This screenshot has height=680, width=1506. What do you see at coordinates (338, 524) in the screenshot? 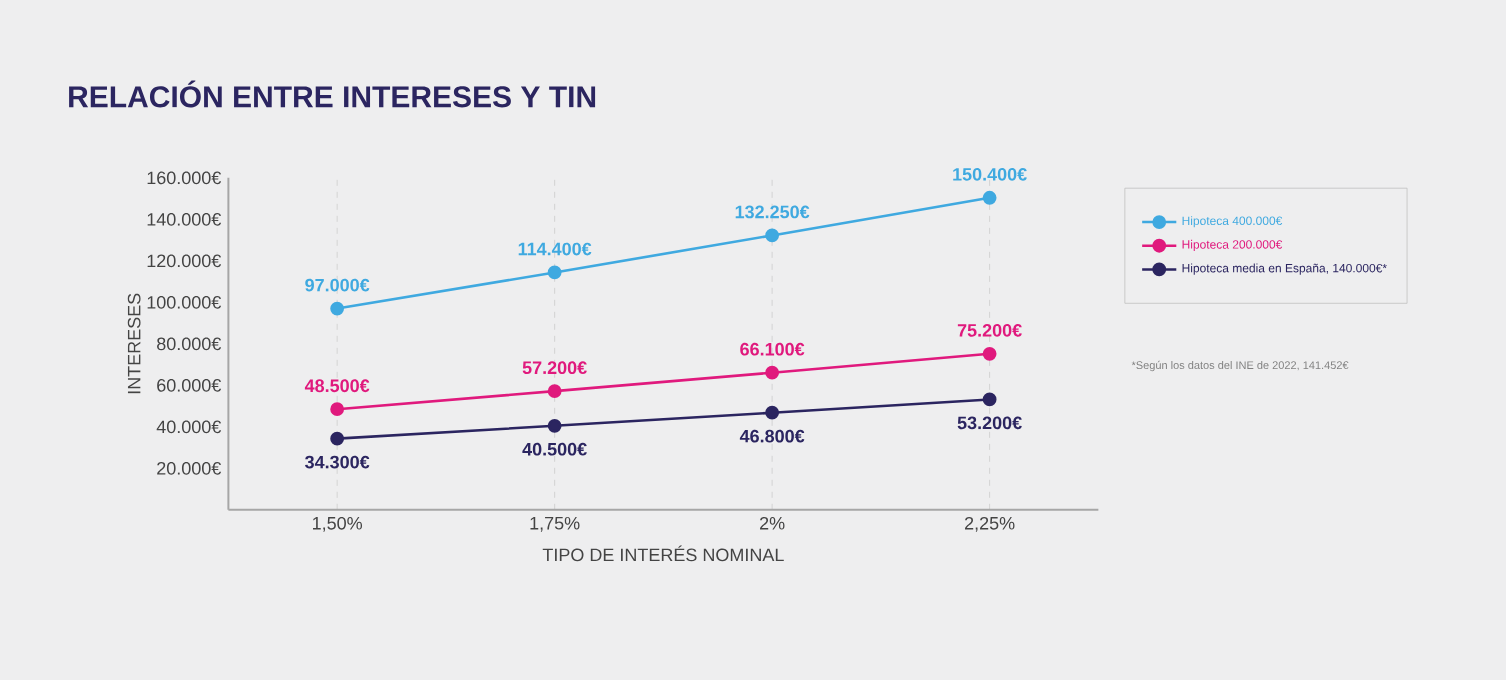
I see `x-tick-label: 1,50%` at bounding box center [338, 524].